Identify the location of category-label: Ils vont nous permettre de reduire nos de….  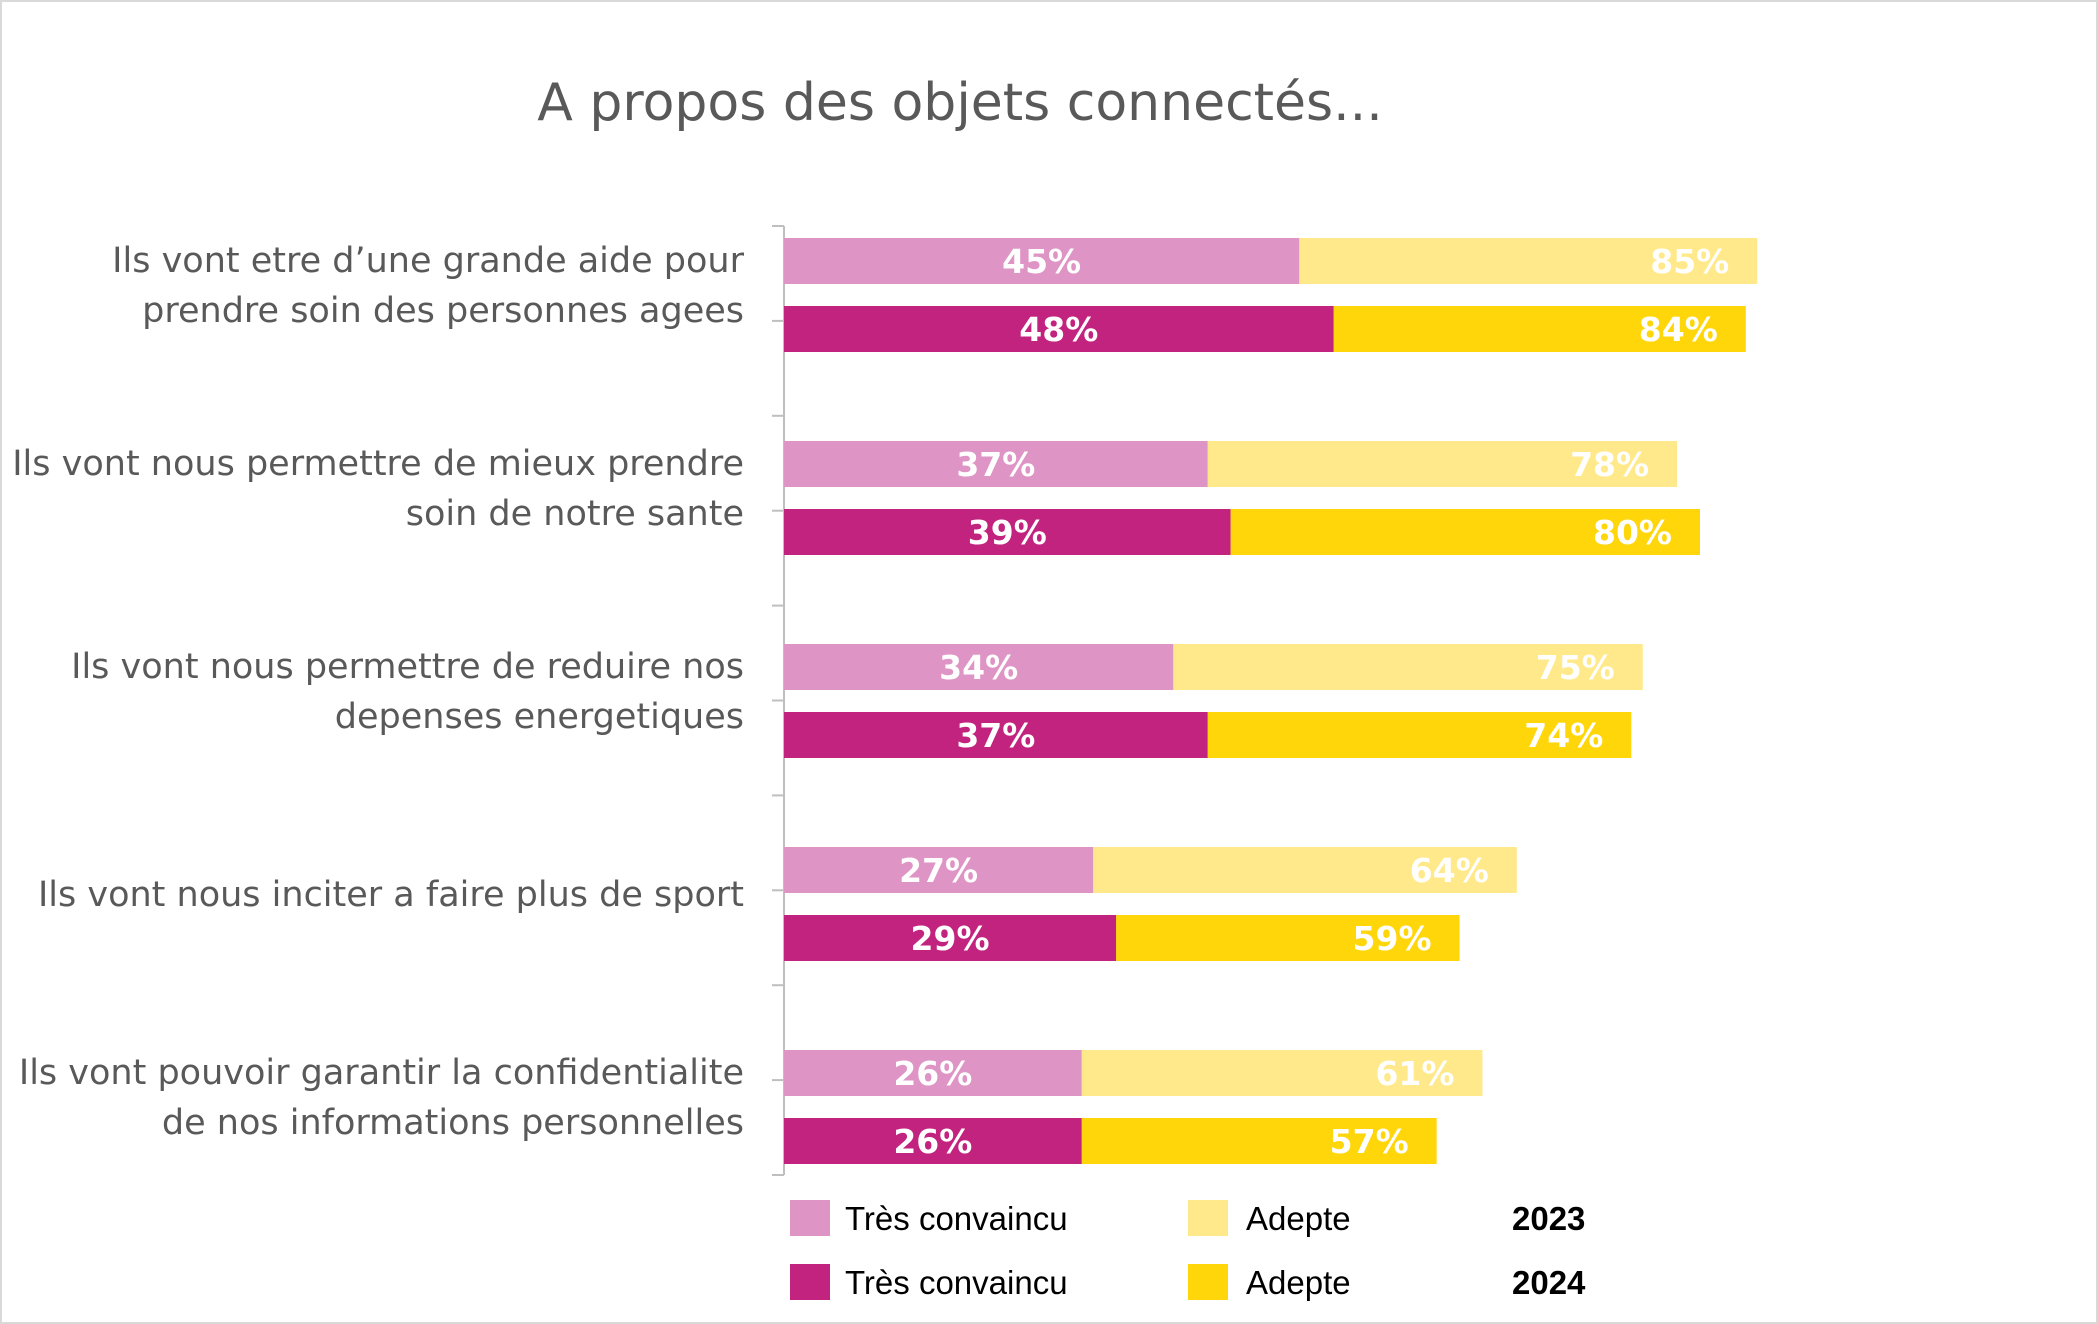
(407, 692).